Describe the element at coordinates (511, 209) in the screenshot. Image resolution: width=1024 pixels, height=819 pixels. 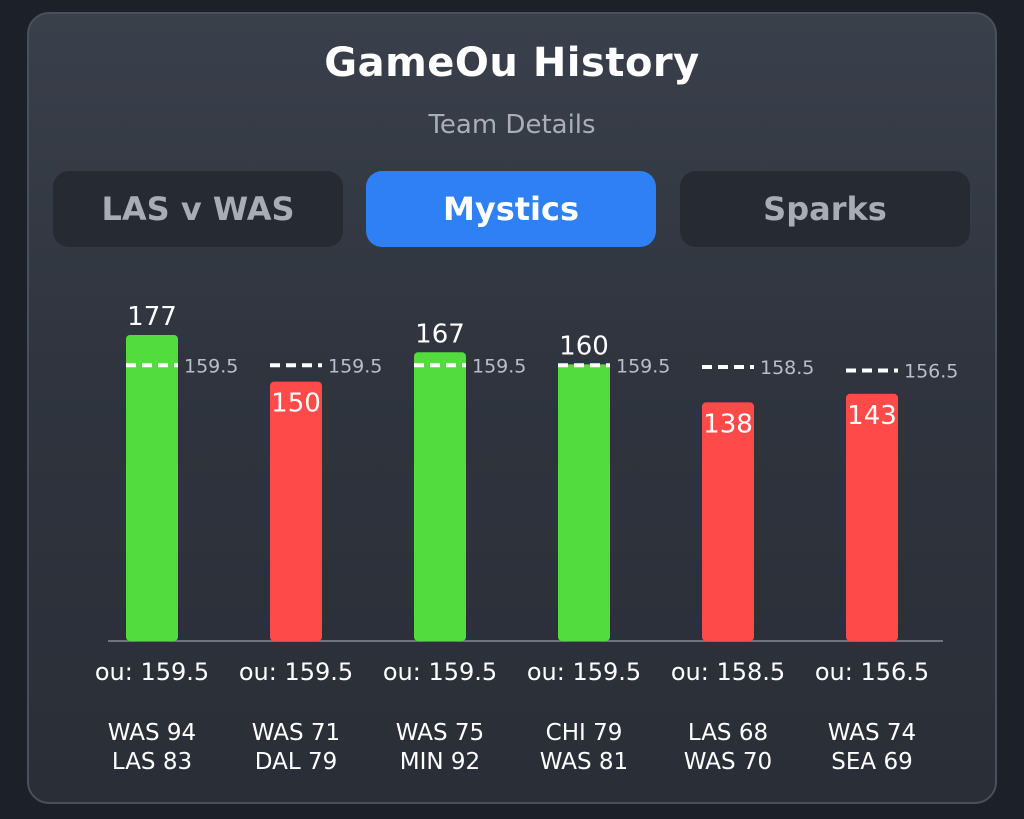
I see `tab-mystics: Mystics` at that location.